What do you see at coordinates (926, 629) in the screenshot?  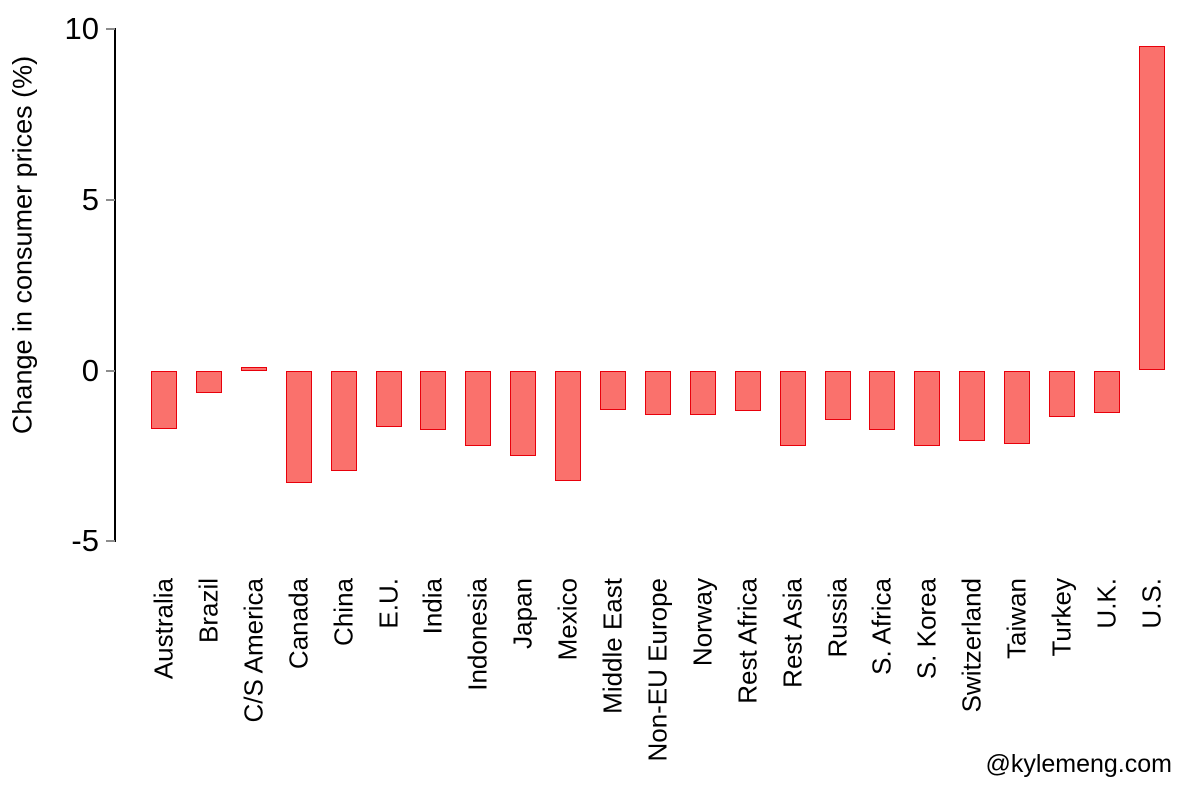 I see `x-label-s-korea: S. Korea` at bounding box center [926, 629].